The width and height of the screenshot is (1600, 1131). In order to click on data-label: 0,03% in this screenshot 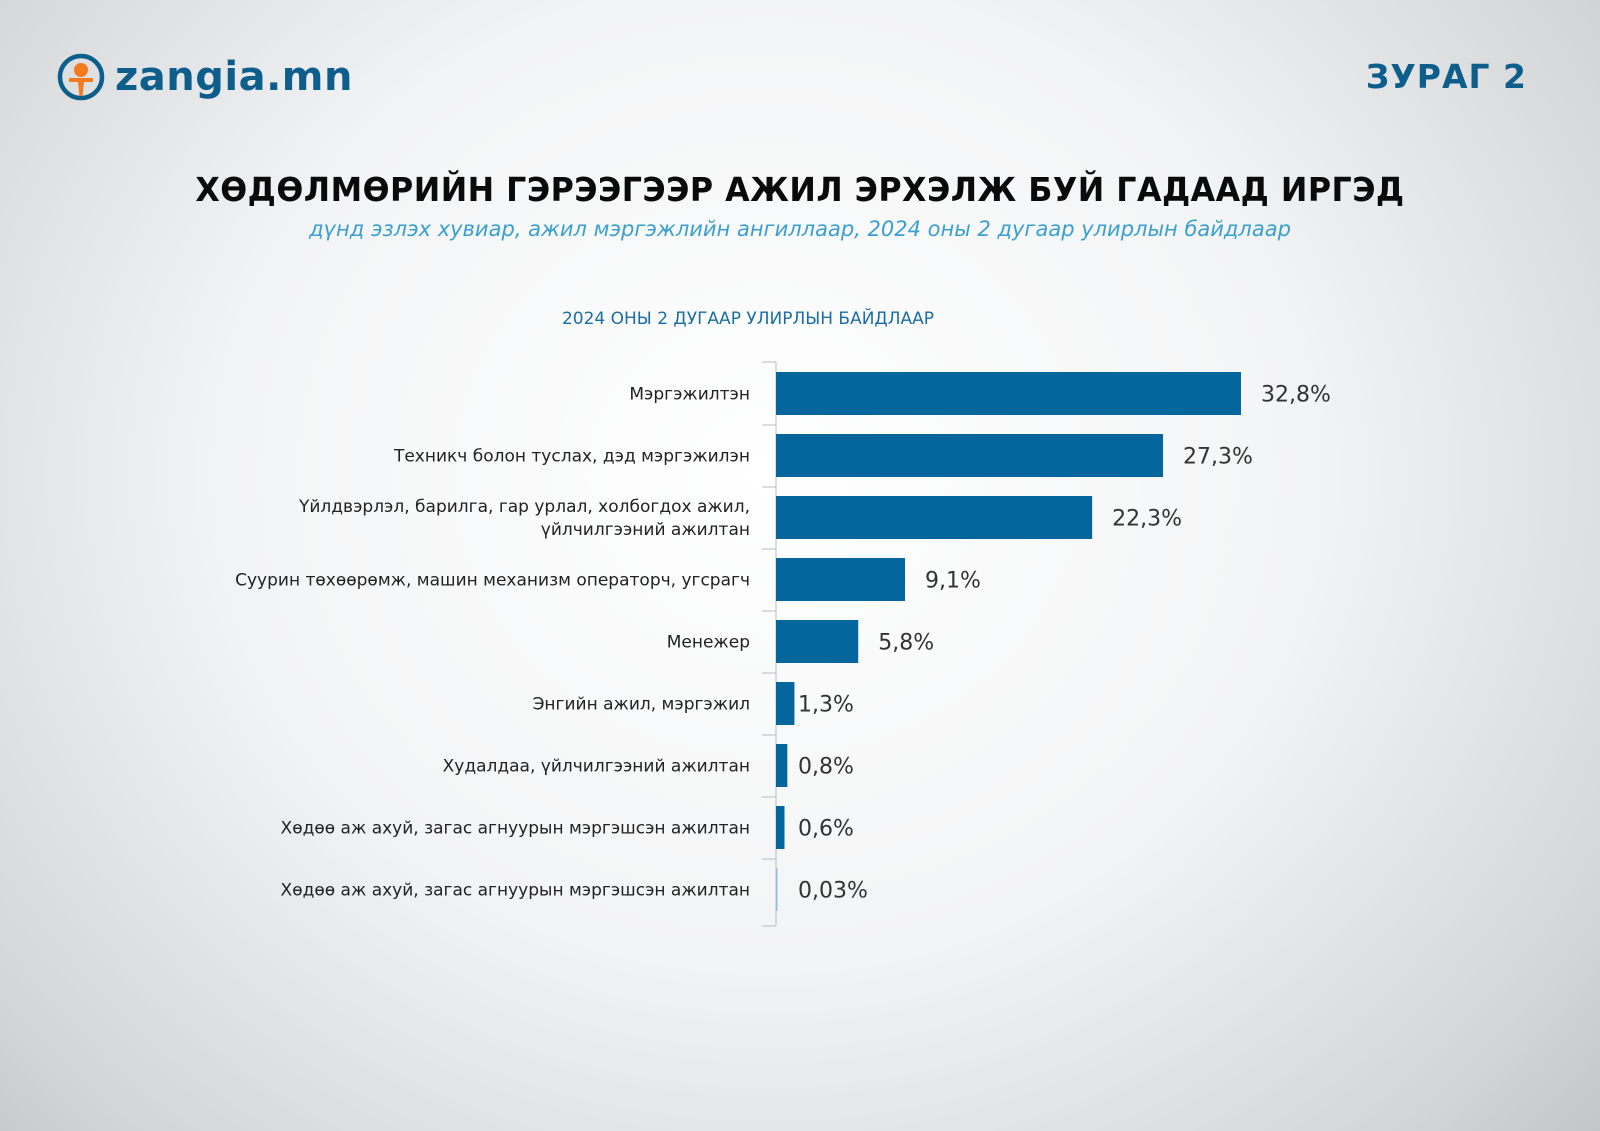, I will do `click(833, 891)`.